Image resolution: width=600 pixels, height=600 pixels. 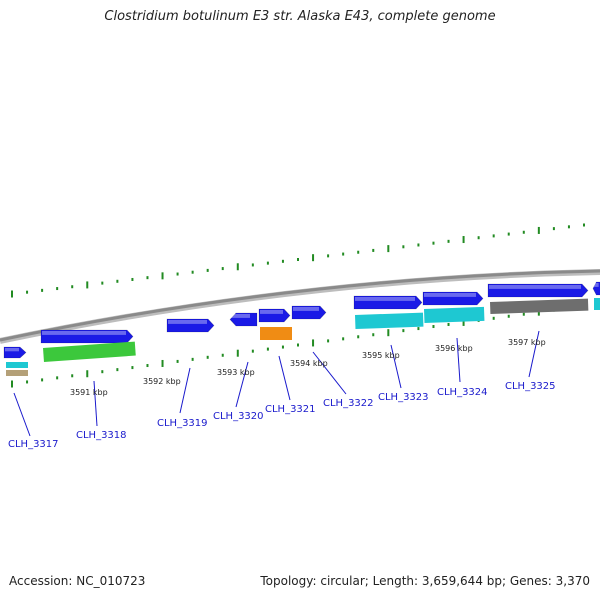 I want to click on leader-line-clh3318, so click(x=95, y=403).